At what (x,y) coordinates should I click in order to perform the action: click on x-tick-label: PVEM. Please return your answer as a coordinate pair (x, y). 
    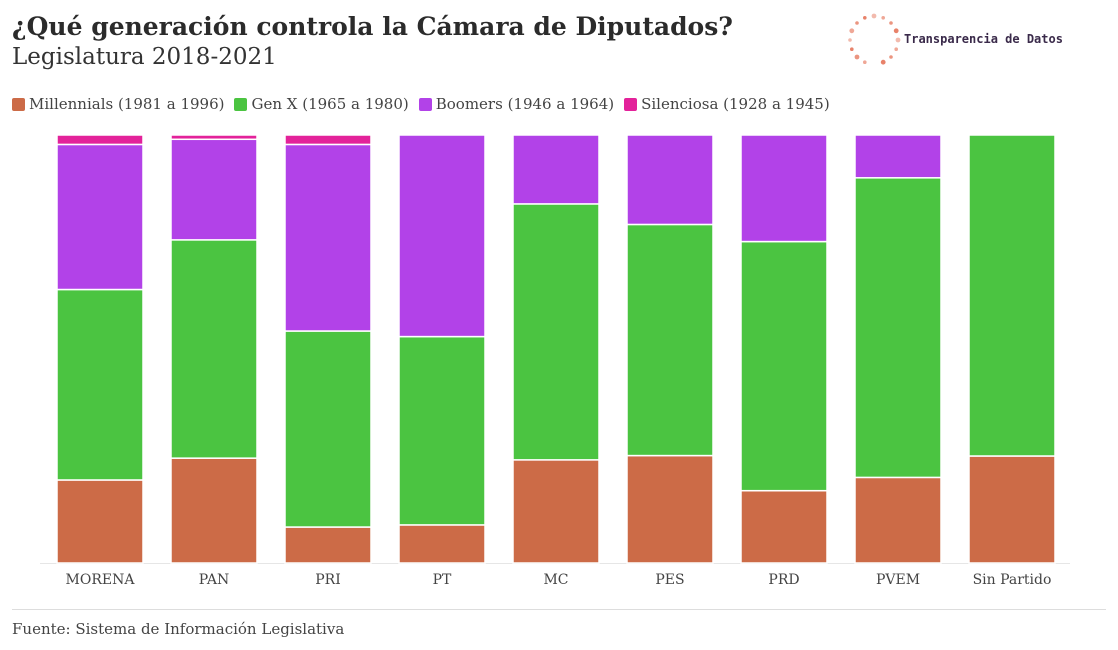
    Looking at the image, I should click on (898, 580).